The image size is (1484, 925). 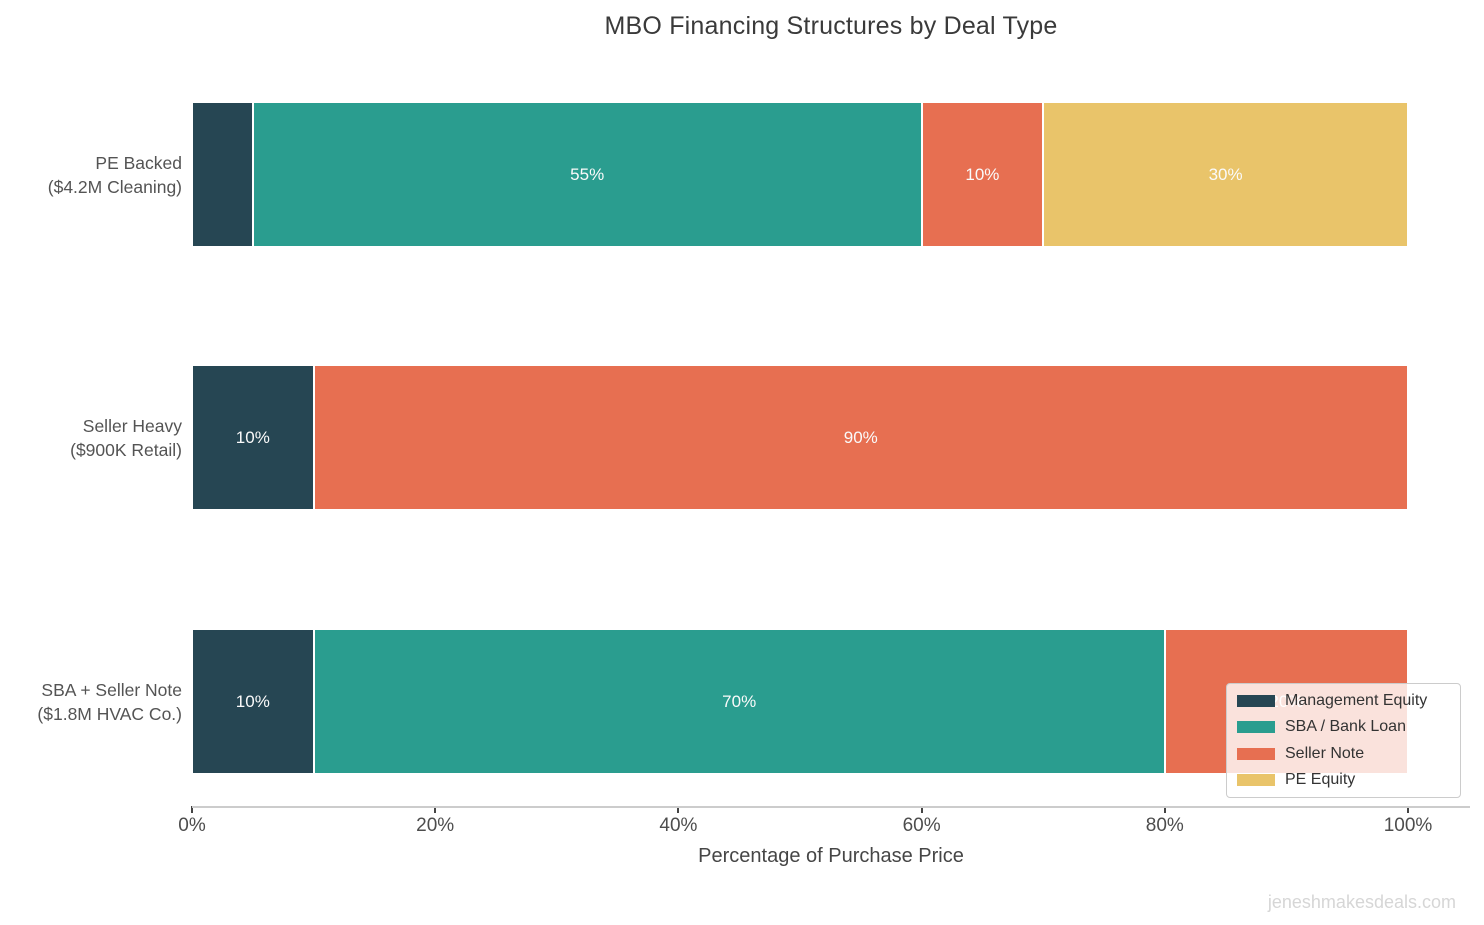 I want to click on legend-item: SBA / Bank Loan, so click(x=1343, y=727).